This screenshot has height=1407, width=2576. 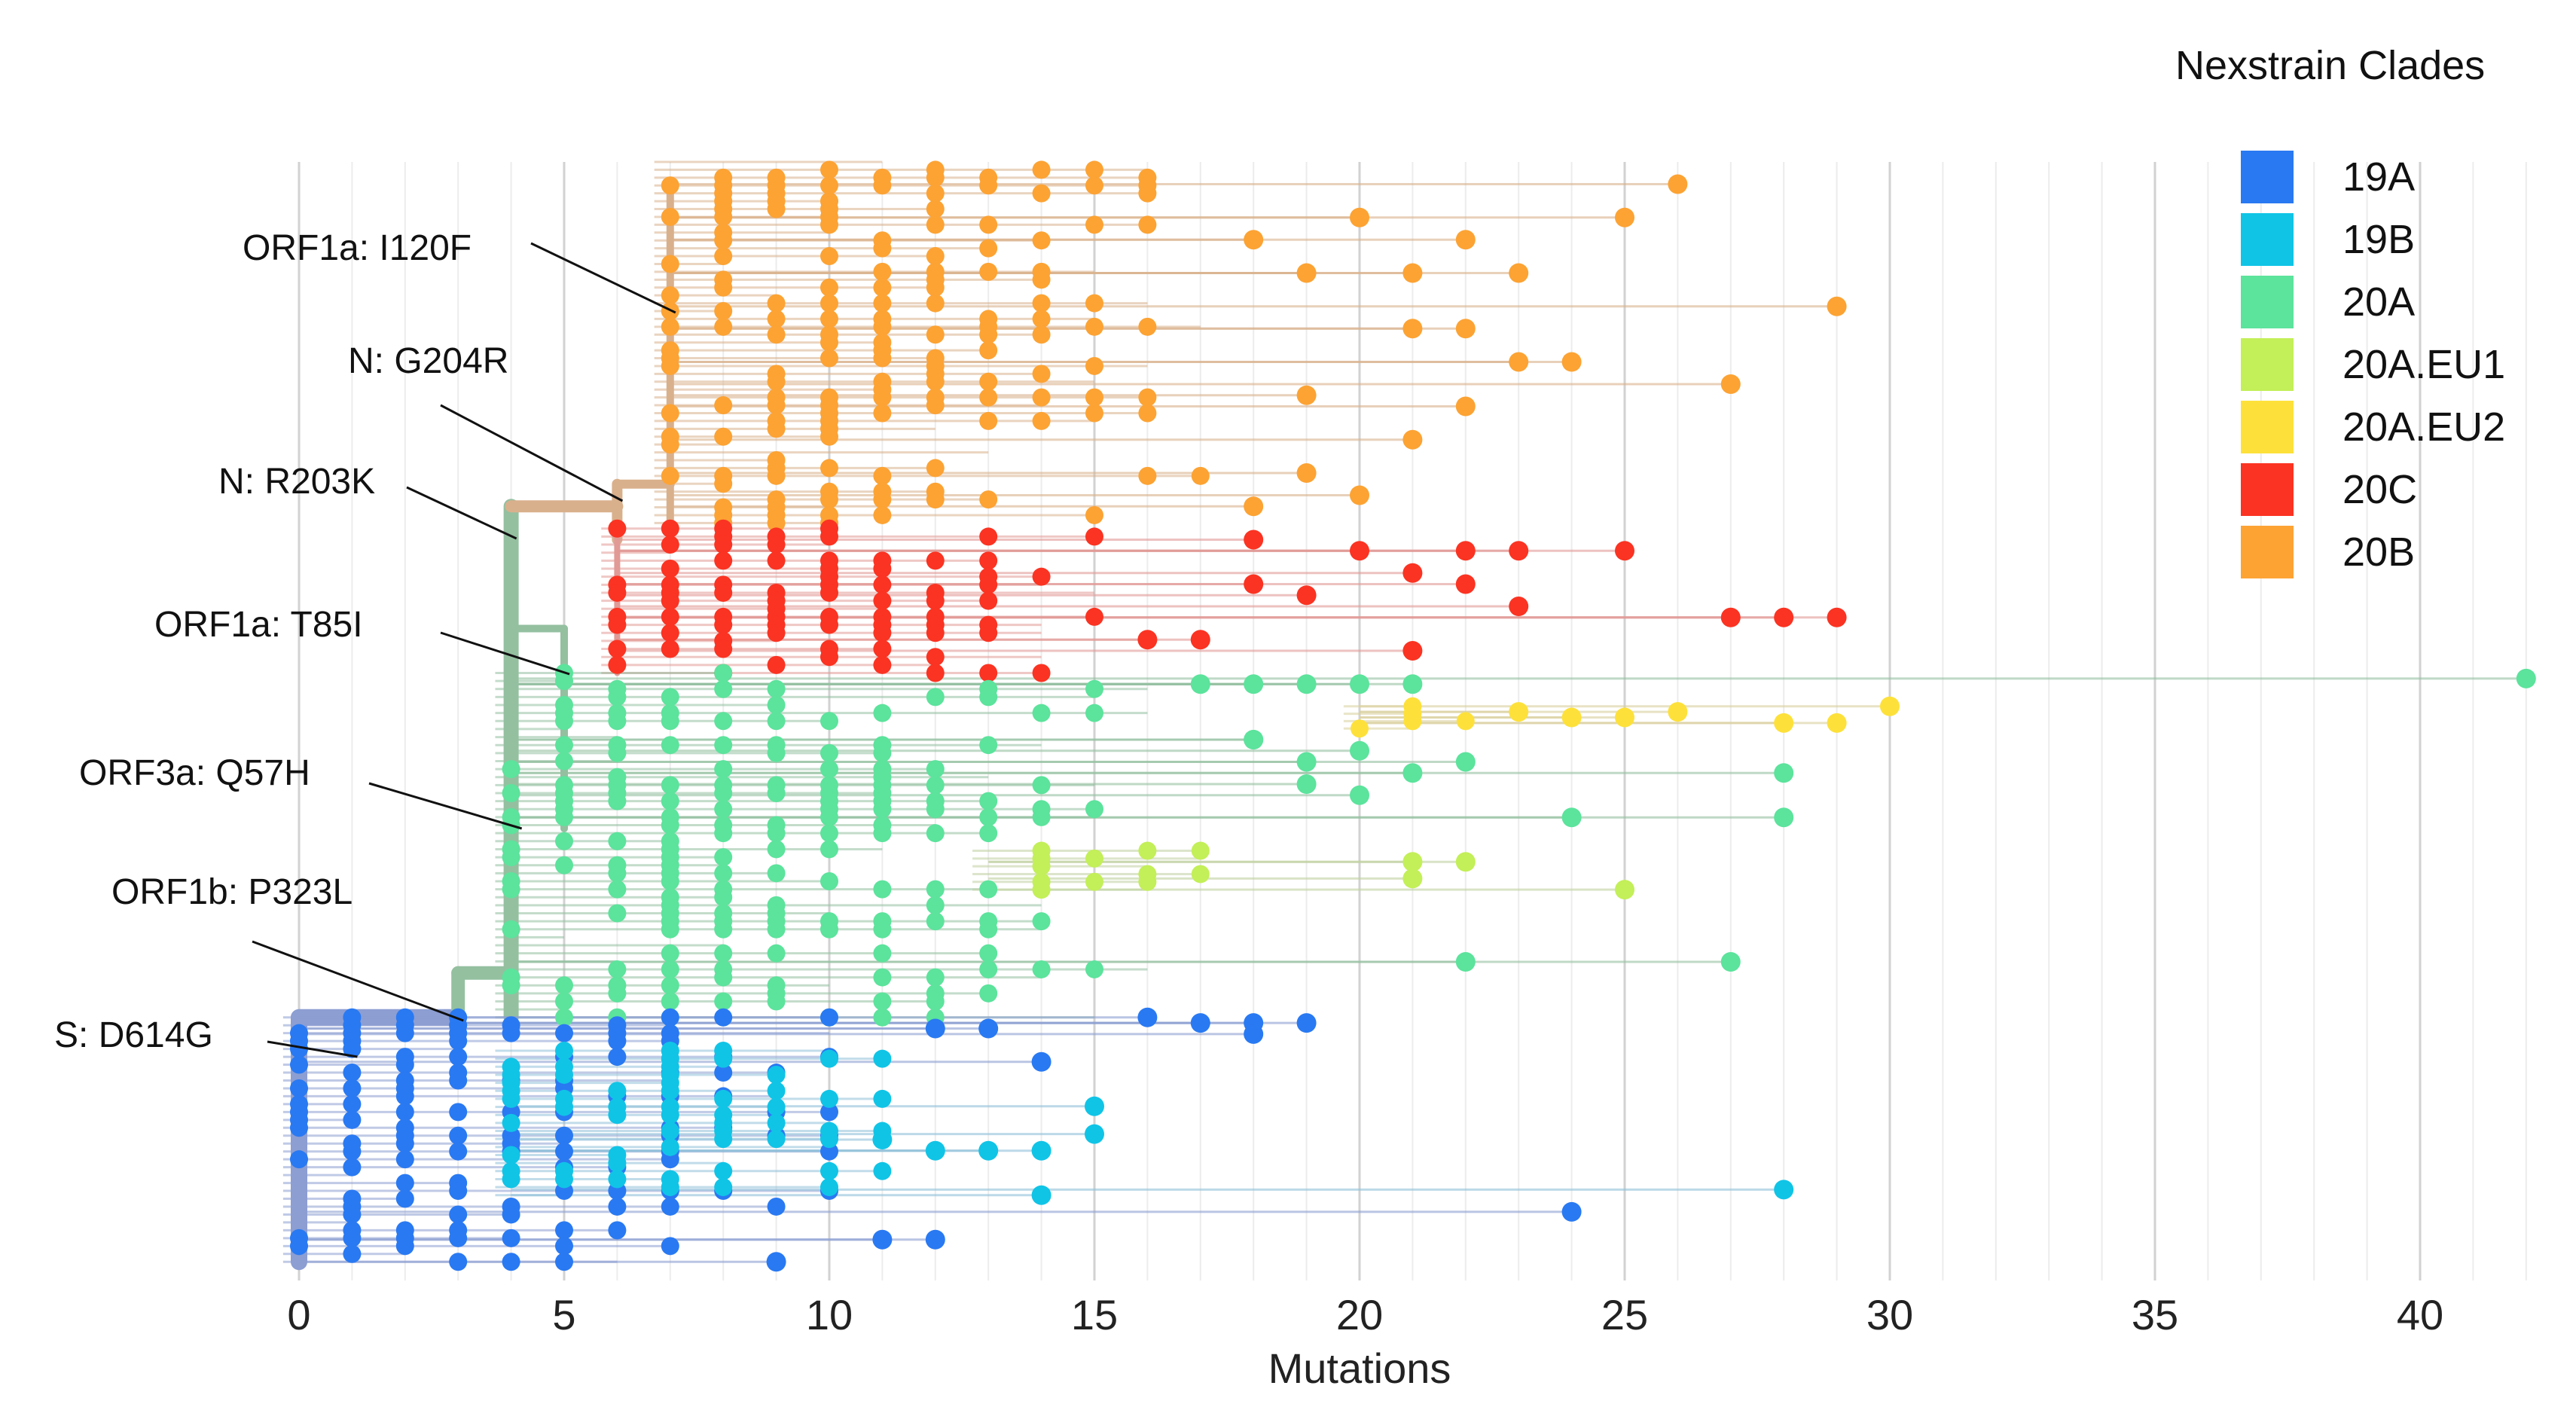 I want to click on legend-label: 19B, so click(x=2379, y=239).